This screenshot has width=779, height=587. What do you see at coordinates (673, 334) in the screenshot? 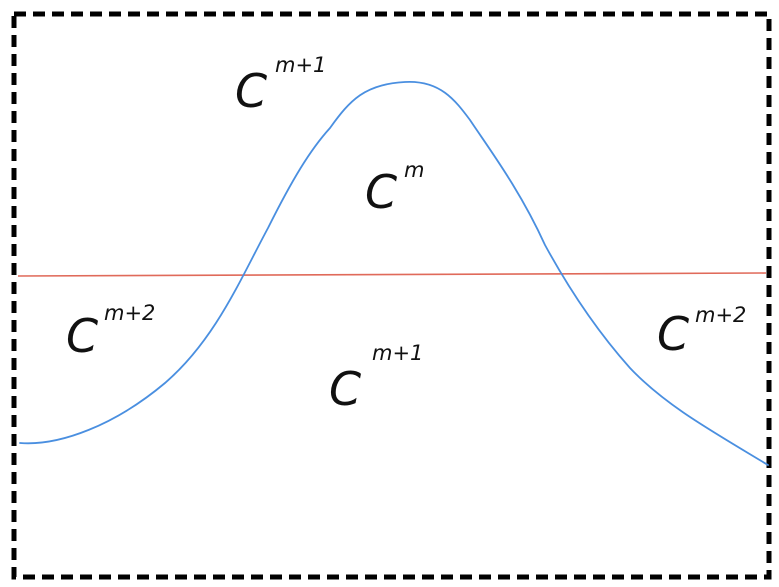
I see `label-right-lower-base: C` at bounding box center [673, 334].